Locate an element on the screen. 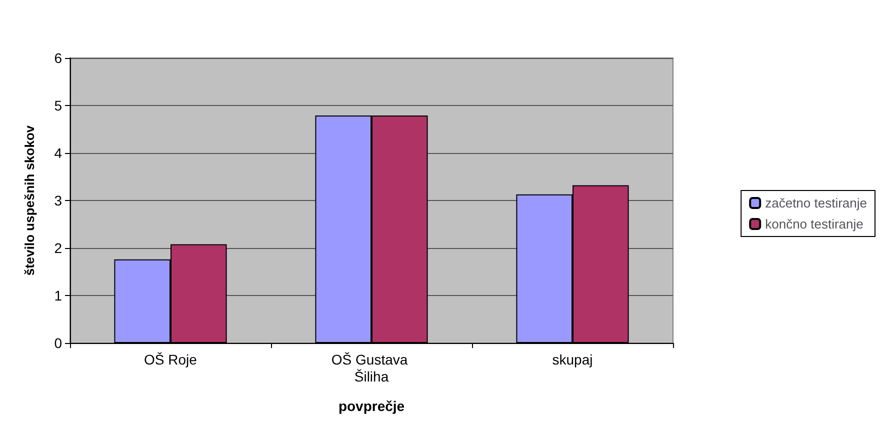 This screenshot has width=883, height=427. legend-label: končno testiranje is located at coordinates (814, 224).